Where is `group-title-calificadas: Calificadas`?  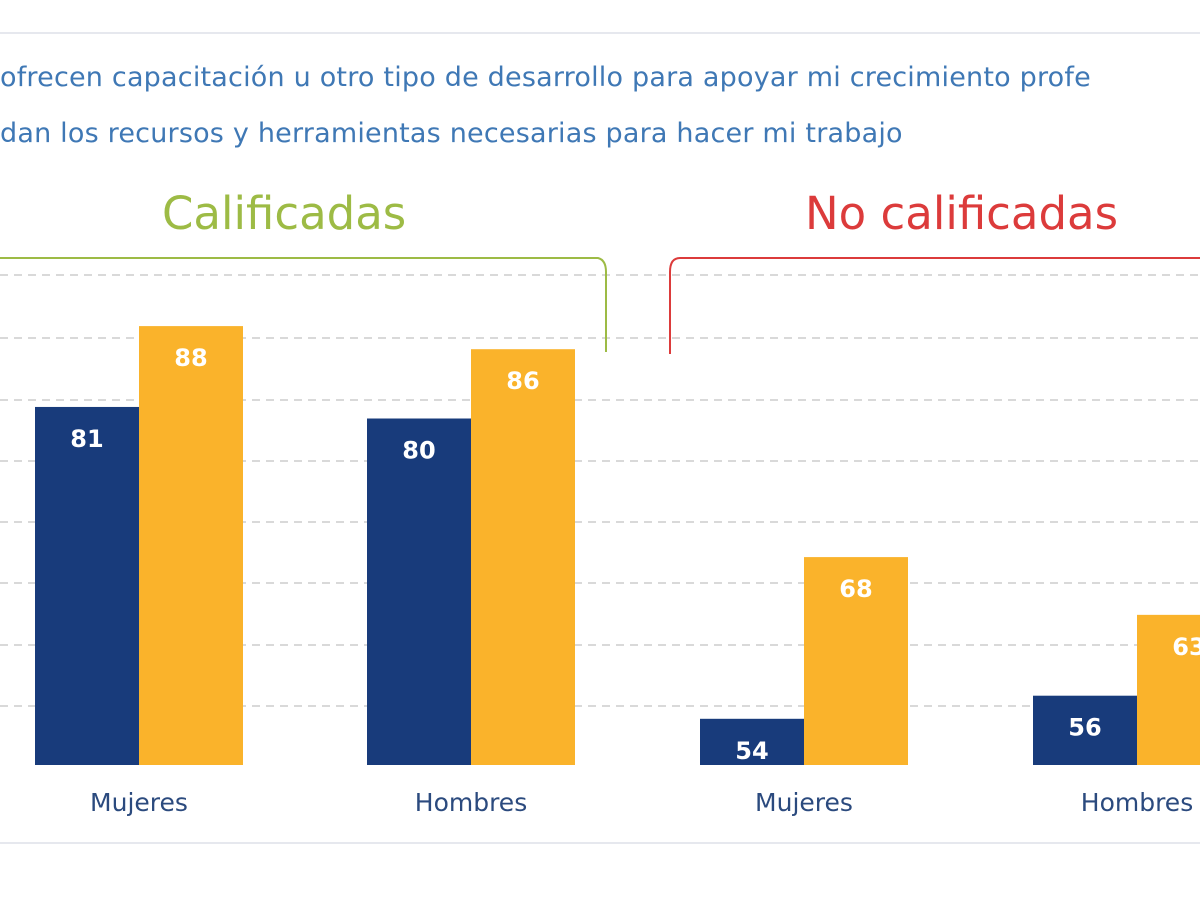 group-title-calificadas: Calificadas is located at coordinates (284, 213).